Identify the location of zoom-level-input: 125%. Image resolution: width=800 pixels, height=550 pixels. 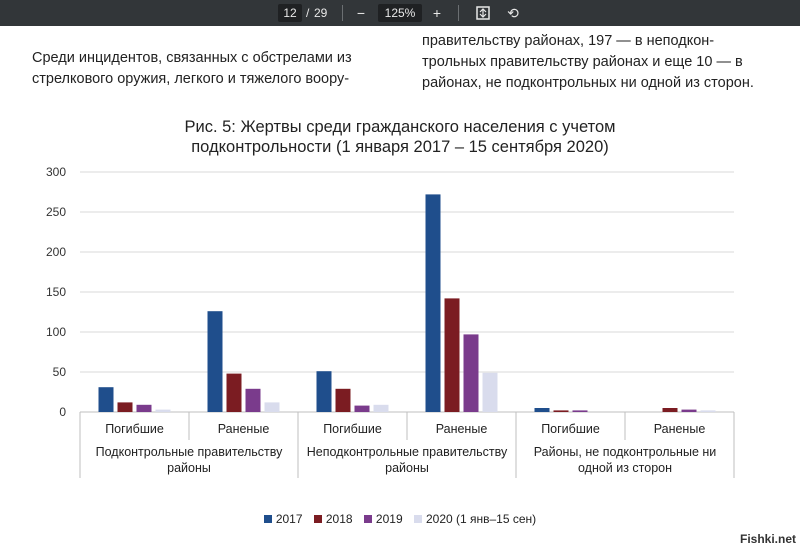
(400, 13).